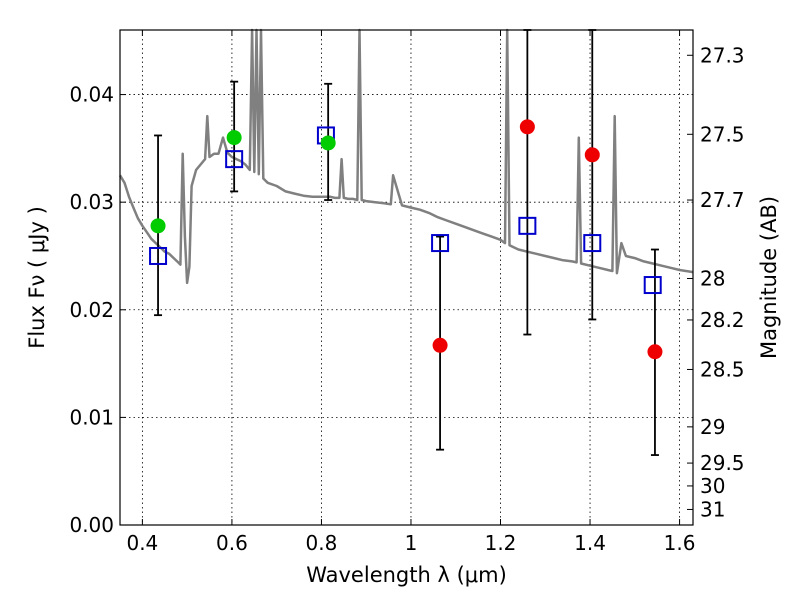  What do you see at coordinates (91, 525) in the screenshot?
I see `y-tick-label: 0.00` at bounding box center [91, 525].